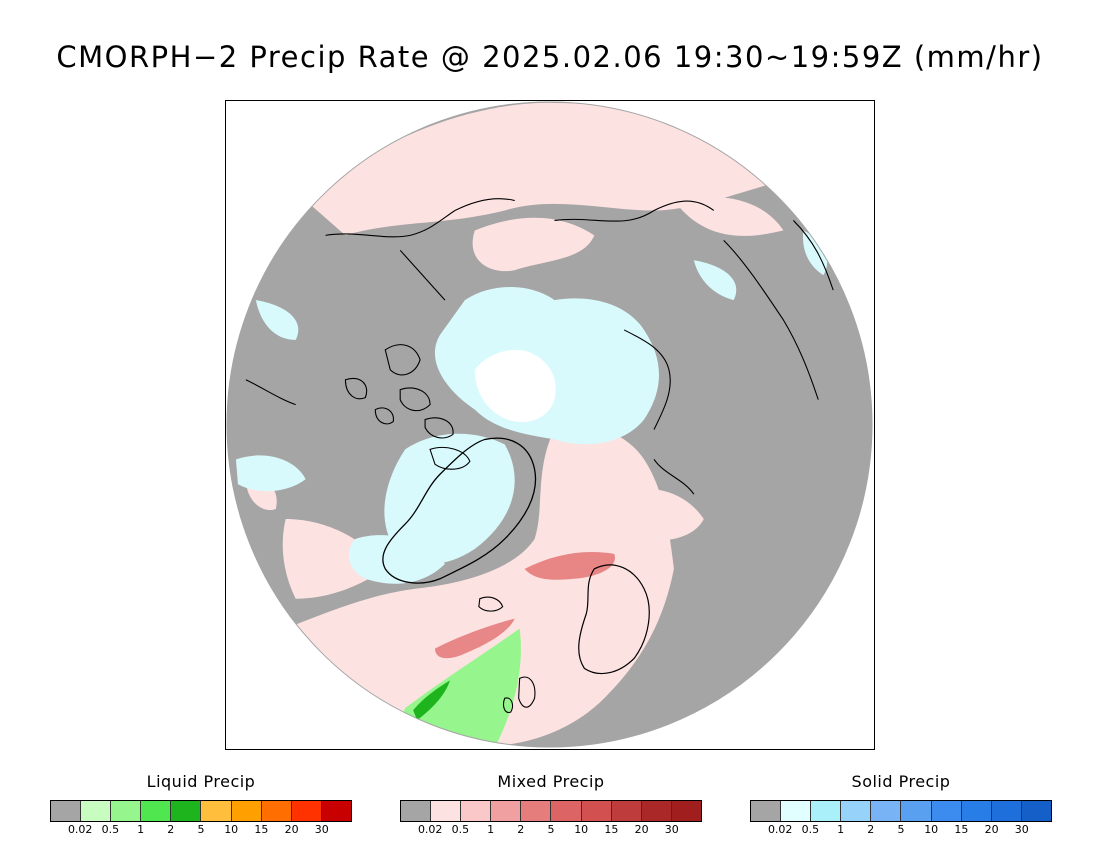  What do you see at coordinates (515, 386) in the screenshot?
I see `pole-hole` at bounding box center [515, 386].